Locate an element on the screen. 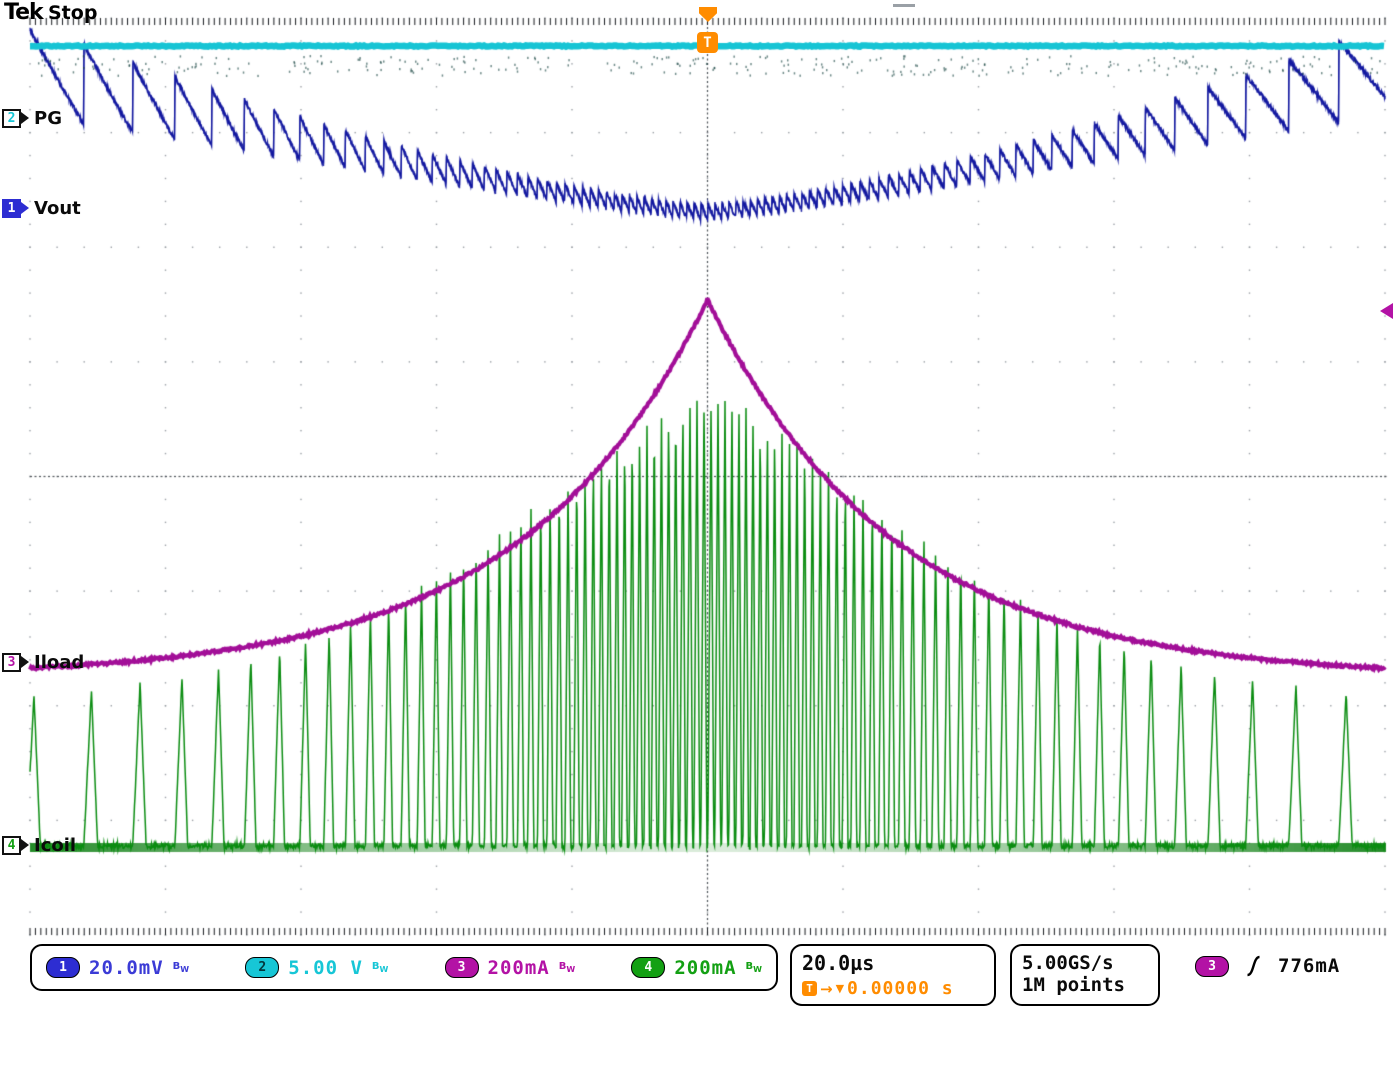 This screenshot has width=1394, height=1080. channel1-scale-readout: 1 20.0mV BW is located at coordinates (117, 968).